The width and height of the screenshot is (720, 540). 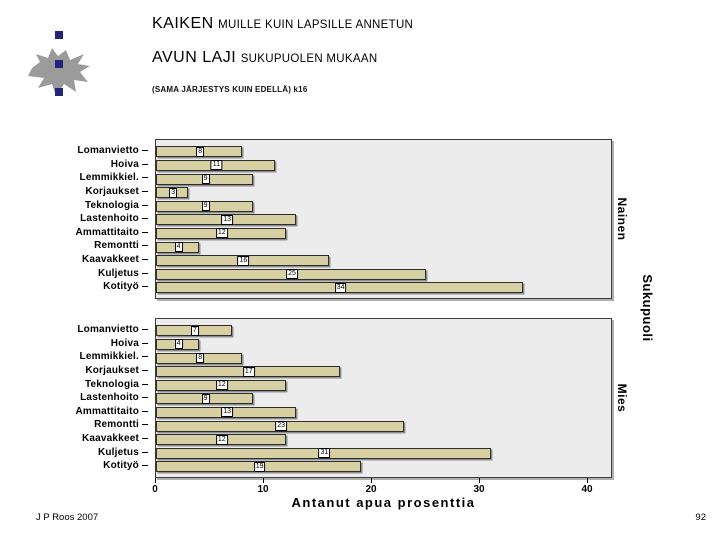 What do you see at coordinates (230, 89) in the screenshot?
I see `subtitle: (SAMA JÄRJESTYS KUIN EDELLÄ) k16` at bounding box center [230, 89].